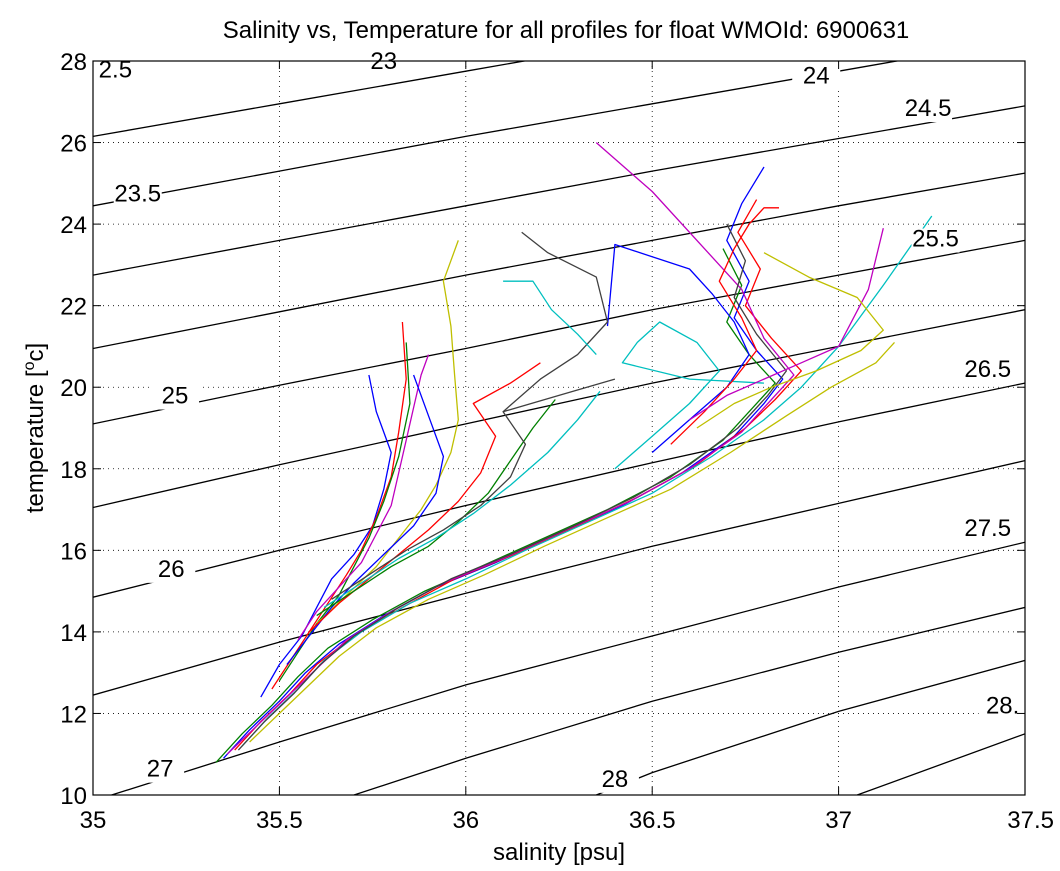 This screenshot has width=1060, height=871. I want to click on y-tick-label: 20, so click(73, 388).